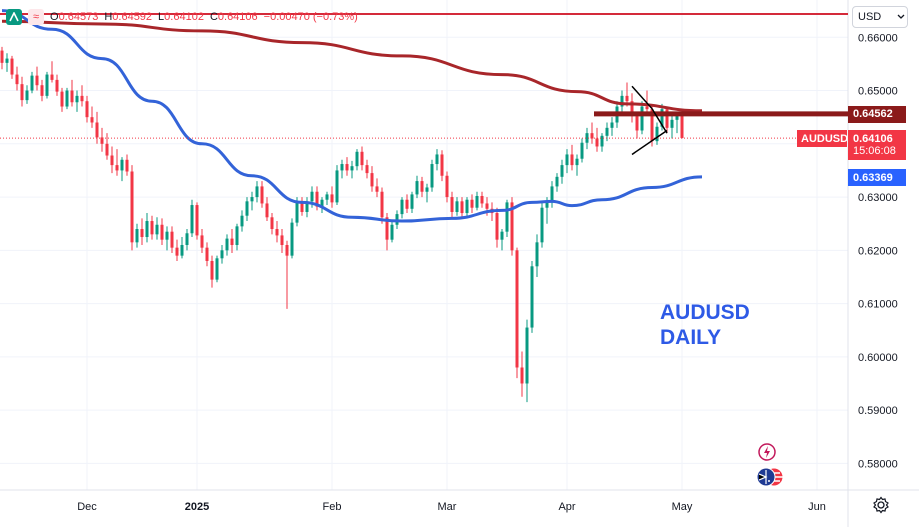  I want to click on close-value: C0.64106, so click(233, 17).